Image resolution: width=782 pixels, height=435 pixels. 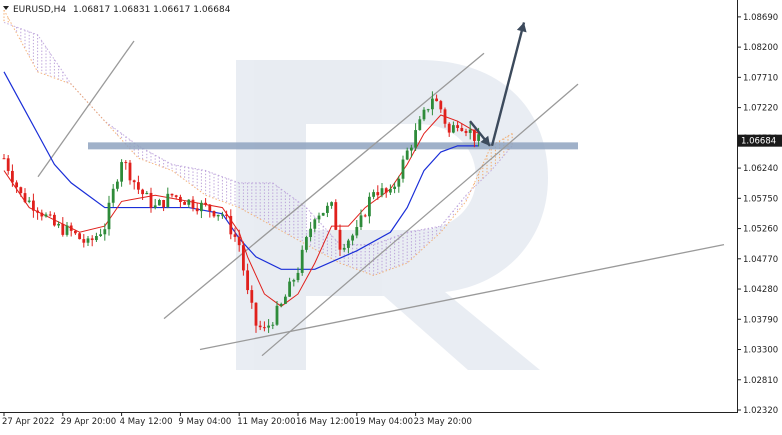 What do you see at coordinates (6, 8) in the screenshot?
I see `chevron-down-icon` at bounding box center [6, 8].